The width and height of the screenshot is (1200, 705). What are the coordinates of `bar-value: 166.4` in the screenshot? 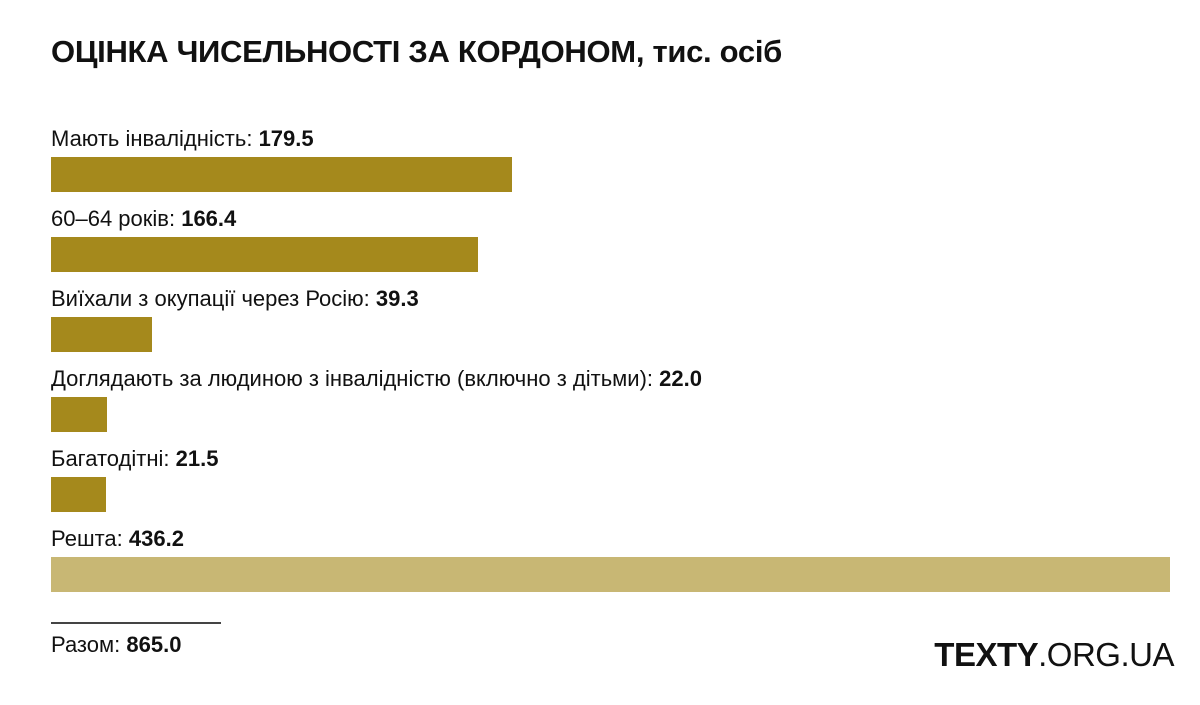 It's located at (209, 218).